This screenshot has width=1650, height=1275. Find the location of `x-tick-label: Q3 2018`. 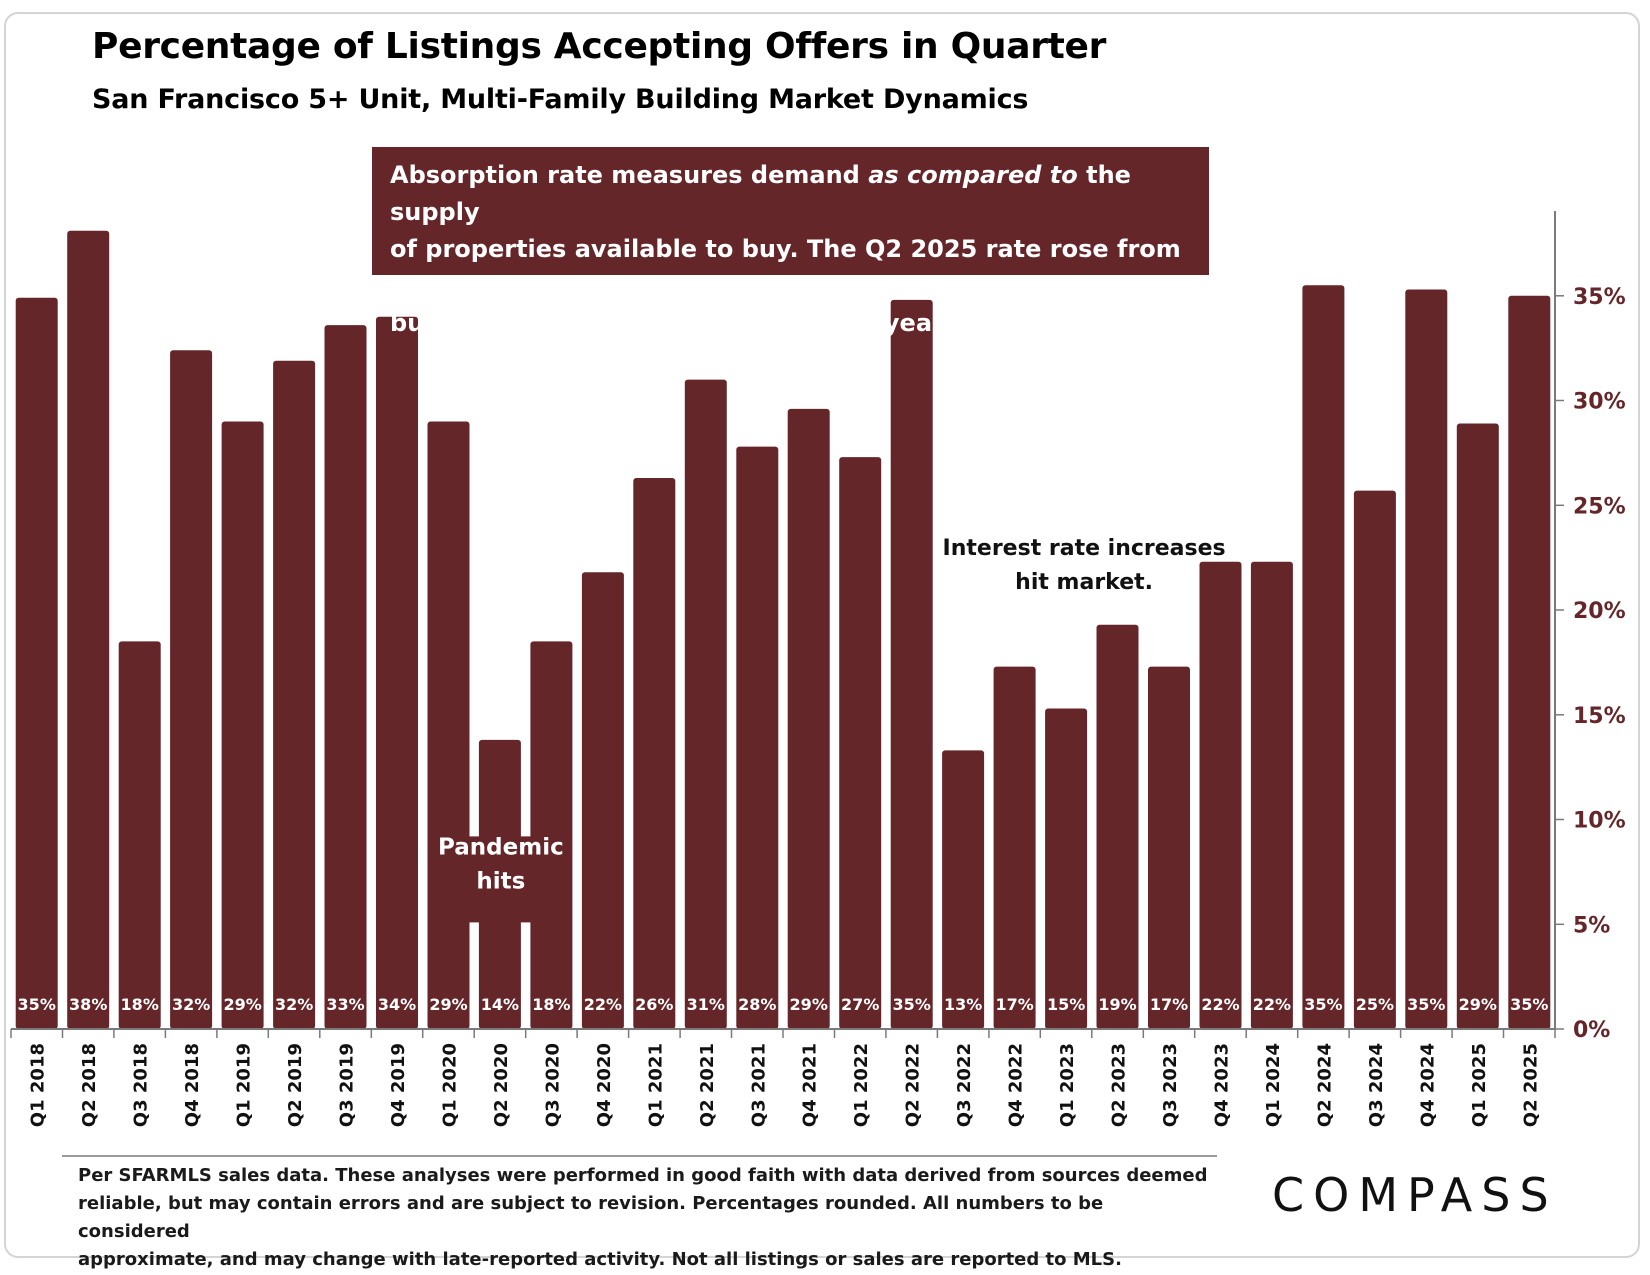

x-tick-label: Q3 2018 is located at coordinates (141, 1085).